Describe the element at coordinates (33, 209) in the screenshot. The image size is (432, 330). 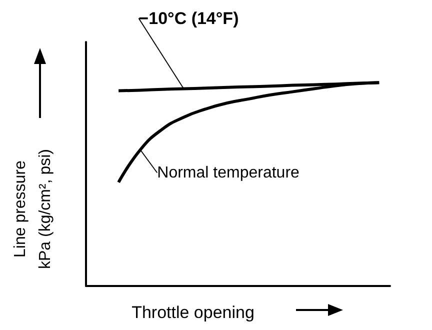
I see `y-axis-title: Line pressure kPa (kg/cm², psi)` at that location.